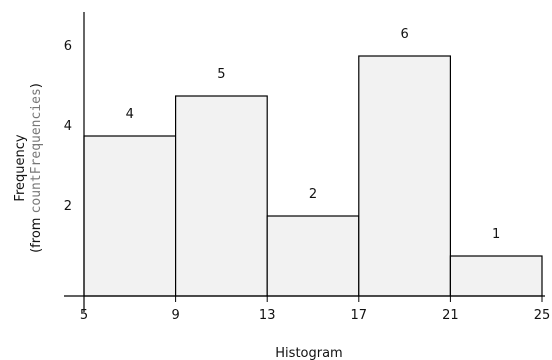 This screenshot has height=360, width=552. I want to click on y-axis-title: Frequency (from countFrequencies), so click(28, 168).